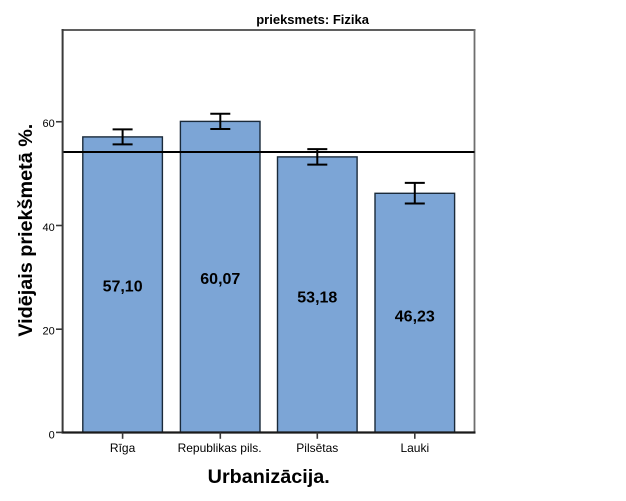 The height and width of the screenshot is (501, 626). Describe the element at coordinates (123, 448) in the screenshot. I see `svg-text: Rīga` at that location.